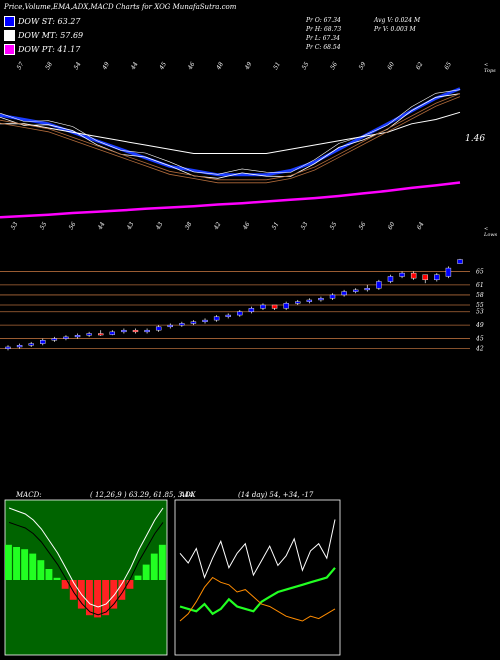  What do you see at coordinates (324, 29) in the screenshot?
I see `stat-high: Pr H: 68.73` at bounding box center [324, 29].